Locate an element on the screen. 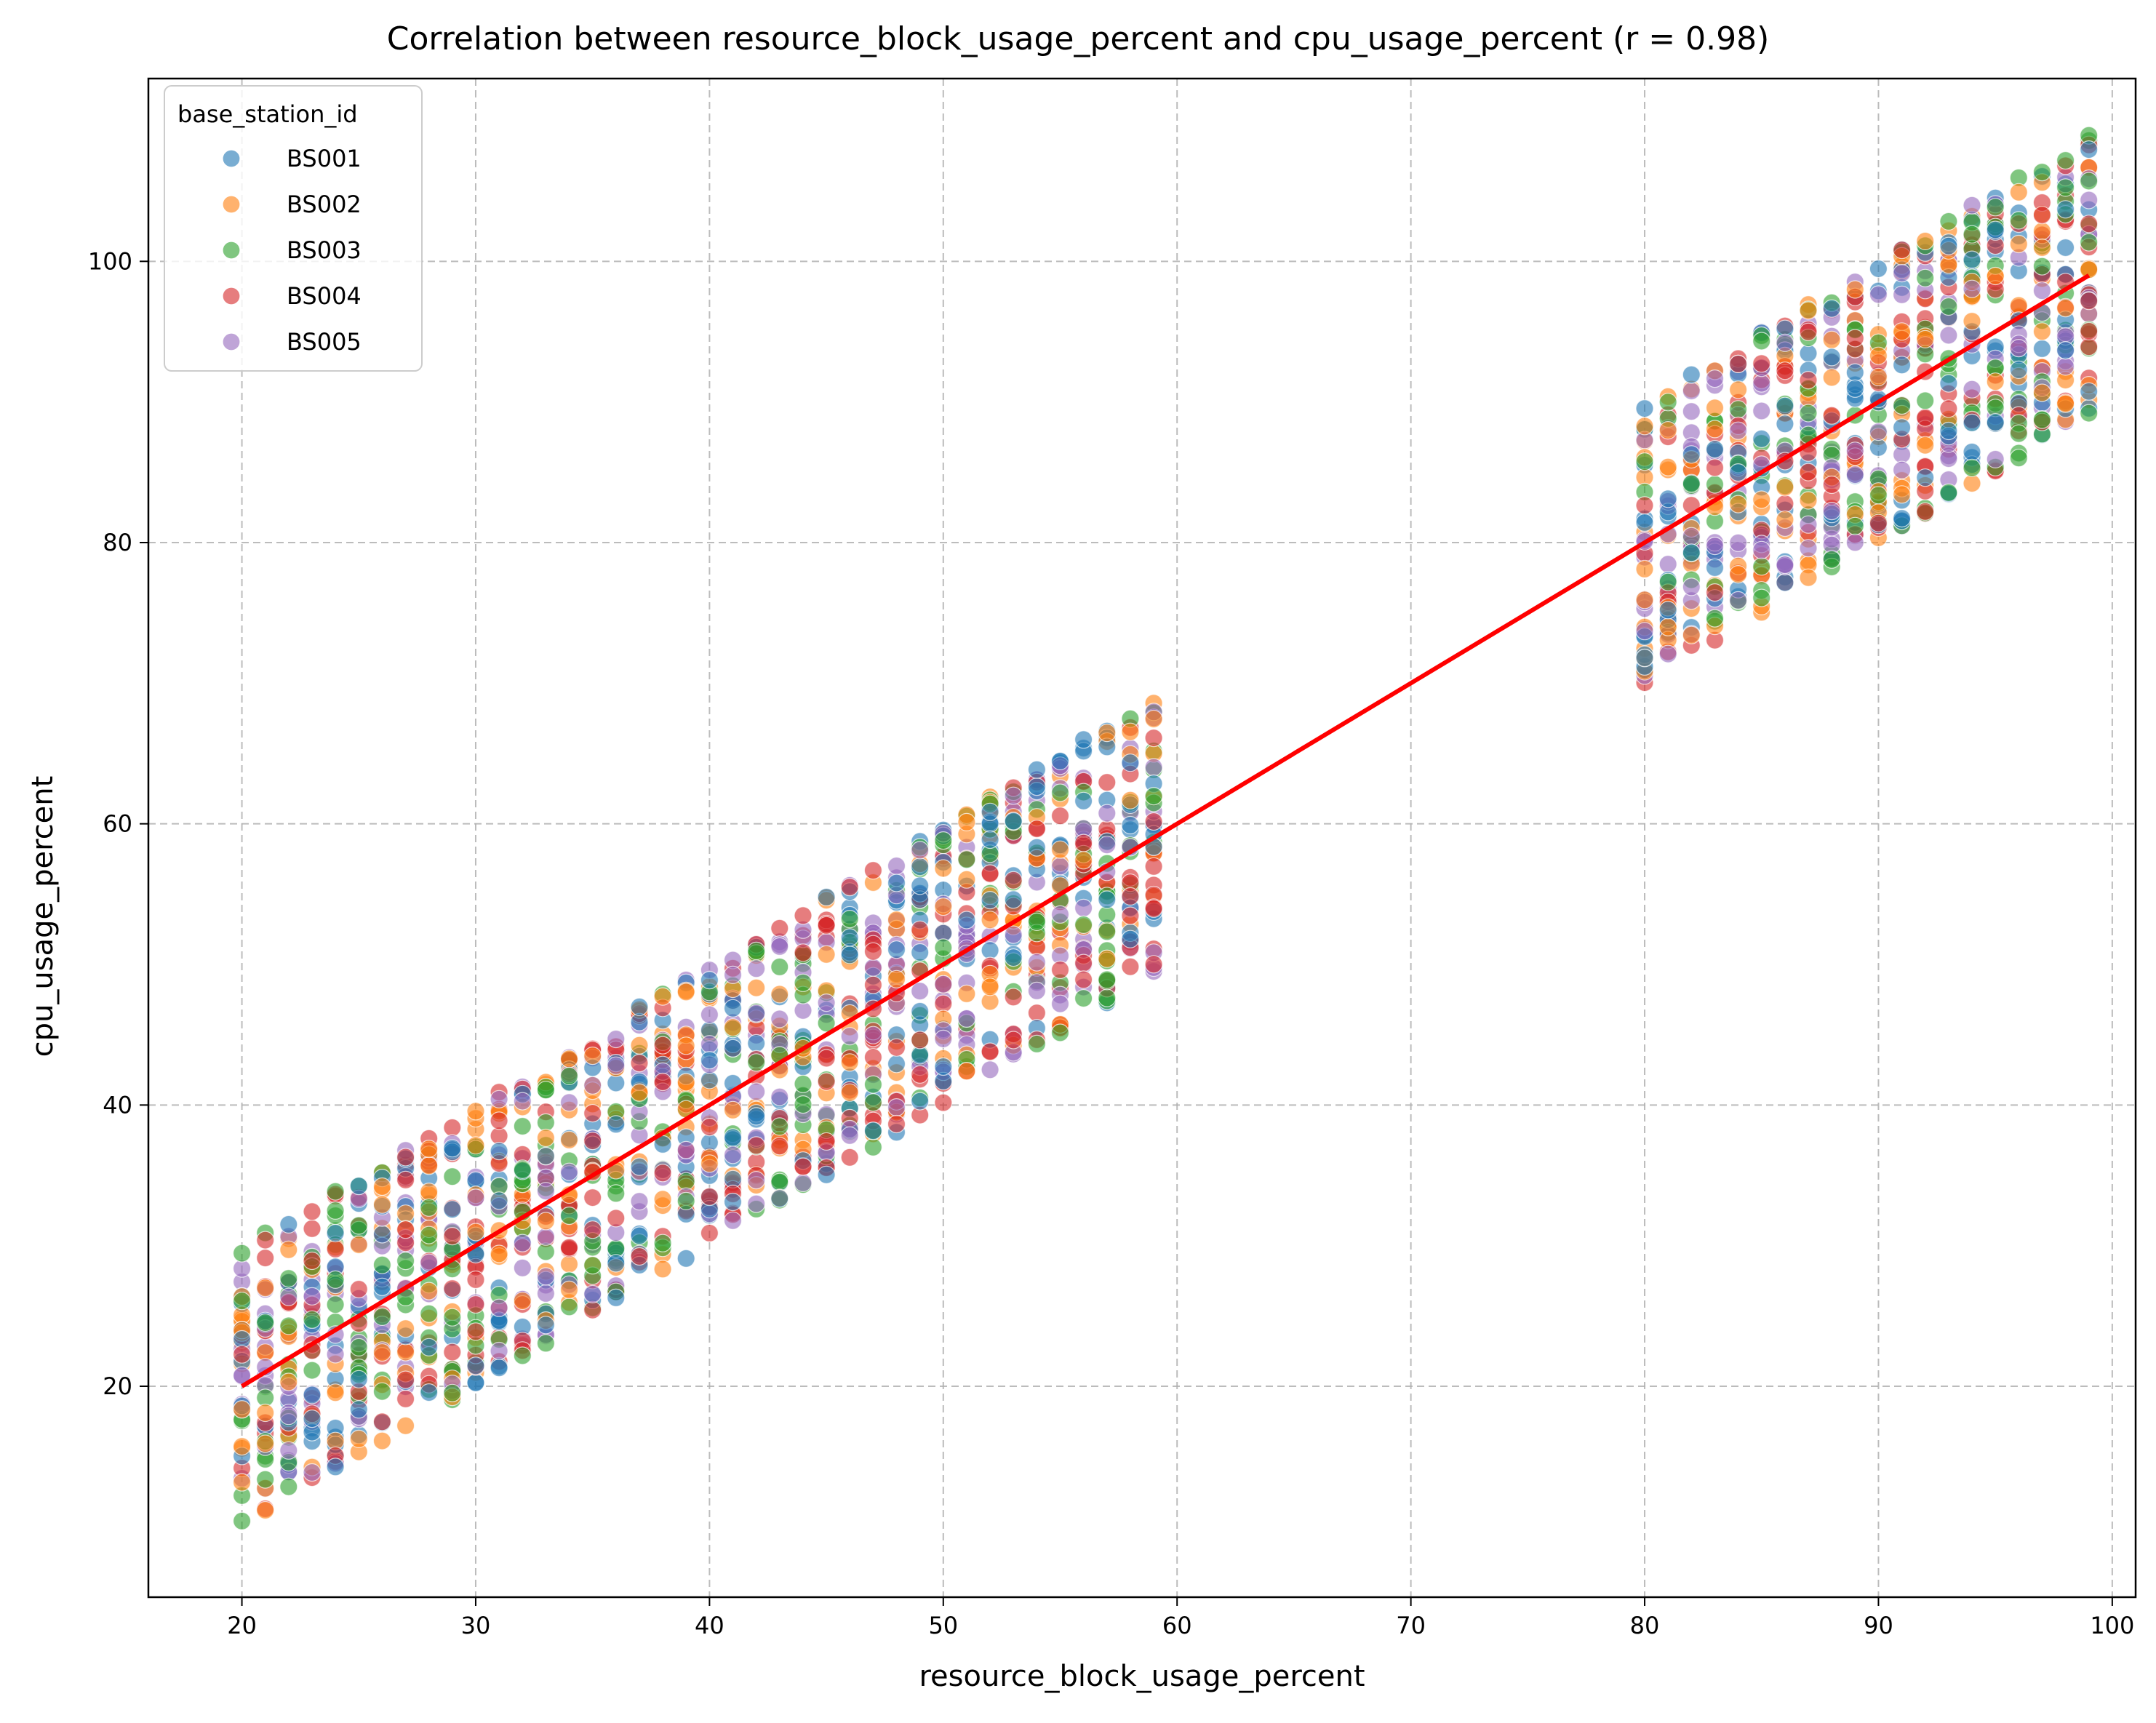  legend-label-bs004: BS004 is located at coordinates (324, 296).